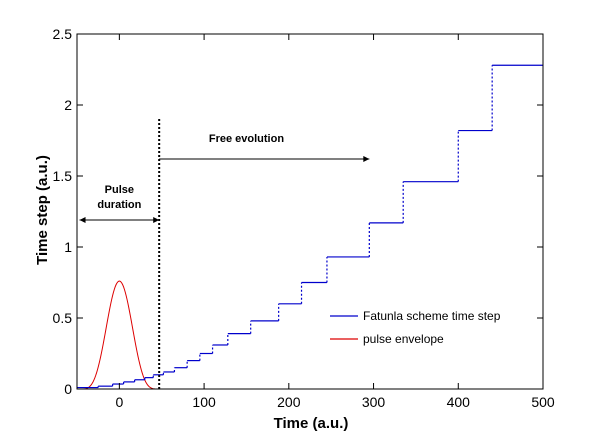 The image size is (599, 436). Describe the element at coordinates (119, 205) in the screenshot. I see `pulse-duration-label: duration` at that location.